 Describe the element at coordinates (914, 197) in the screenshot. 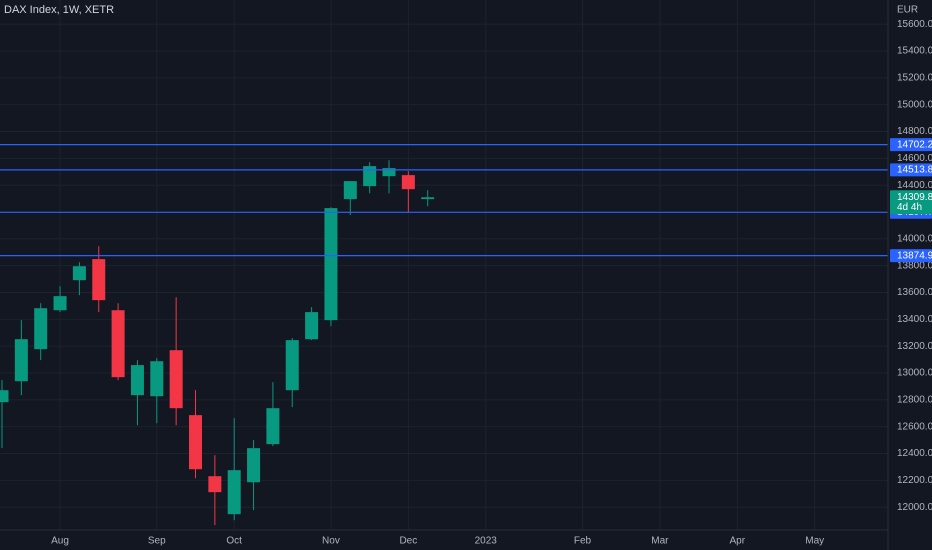

I see `last-price-label: 14309.82` at that location.